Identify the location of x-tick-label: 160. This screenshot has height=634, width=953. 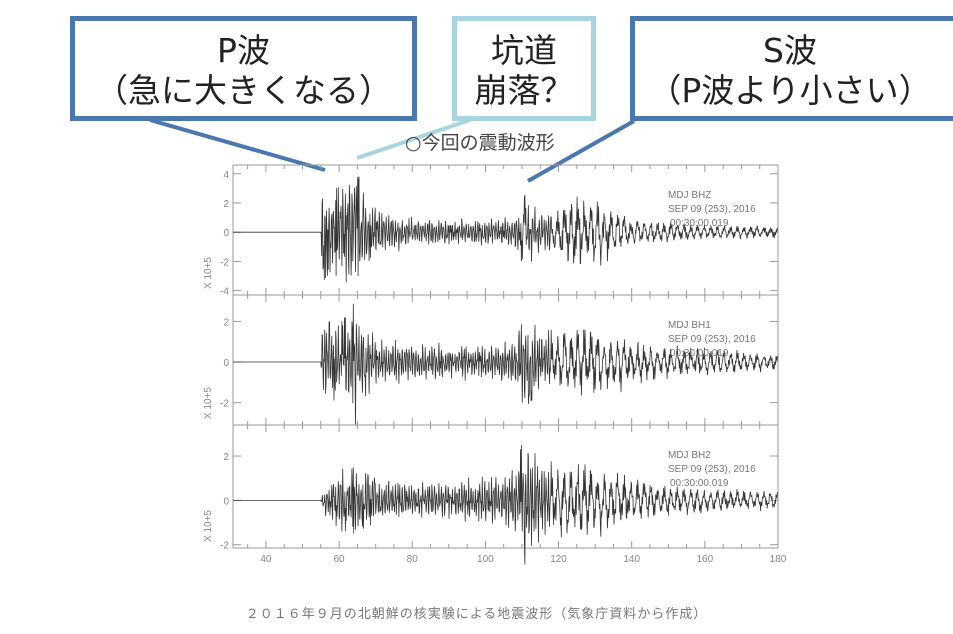
(705, 559).